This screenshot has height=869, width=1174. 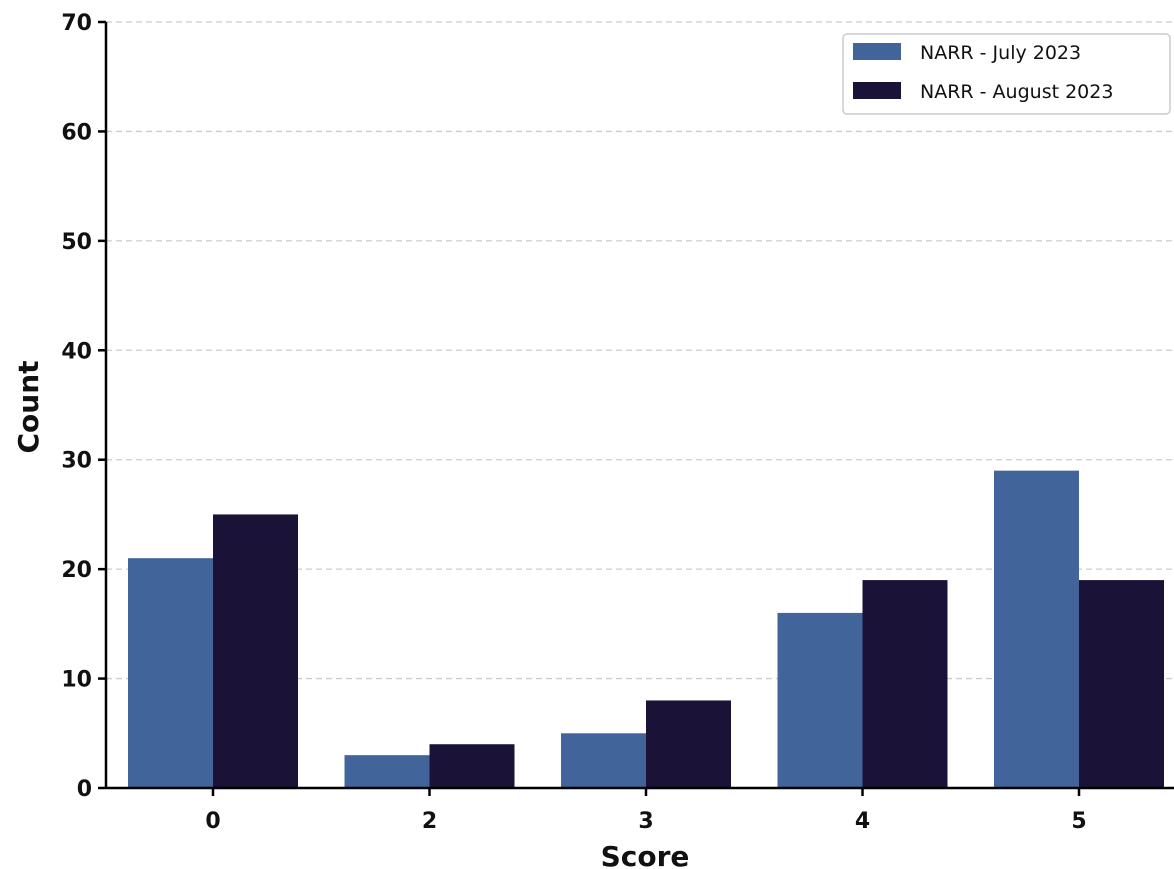 I want to click on y-tick-label: 30, so click(x=76, y=461).